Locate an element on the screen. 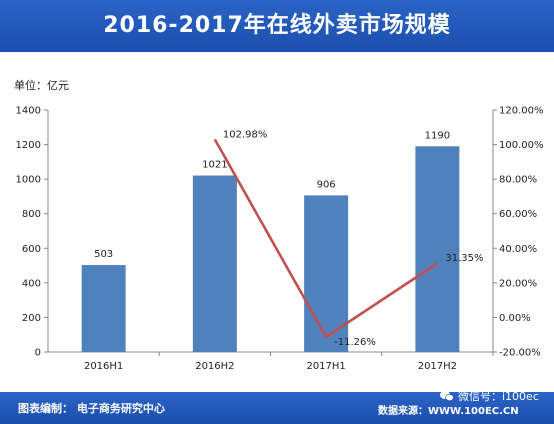 This screenshot has width=554, height=424. line-data-label: -11.26% is located at coordinates (355, 342).